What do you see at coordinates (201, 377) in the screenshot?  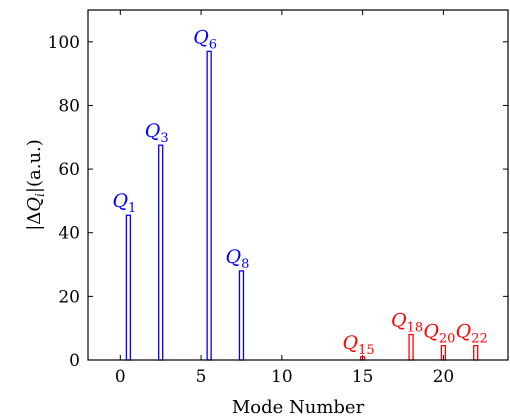 I see `x-tick-label: 5` at bounding box center [201, 377].